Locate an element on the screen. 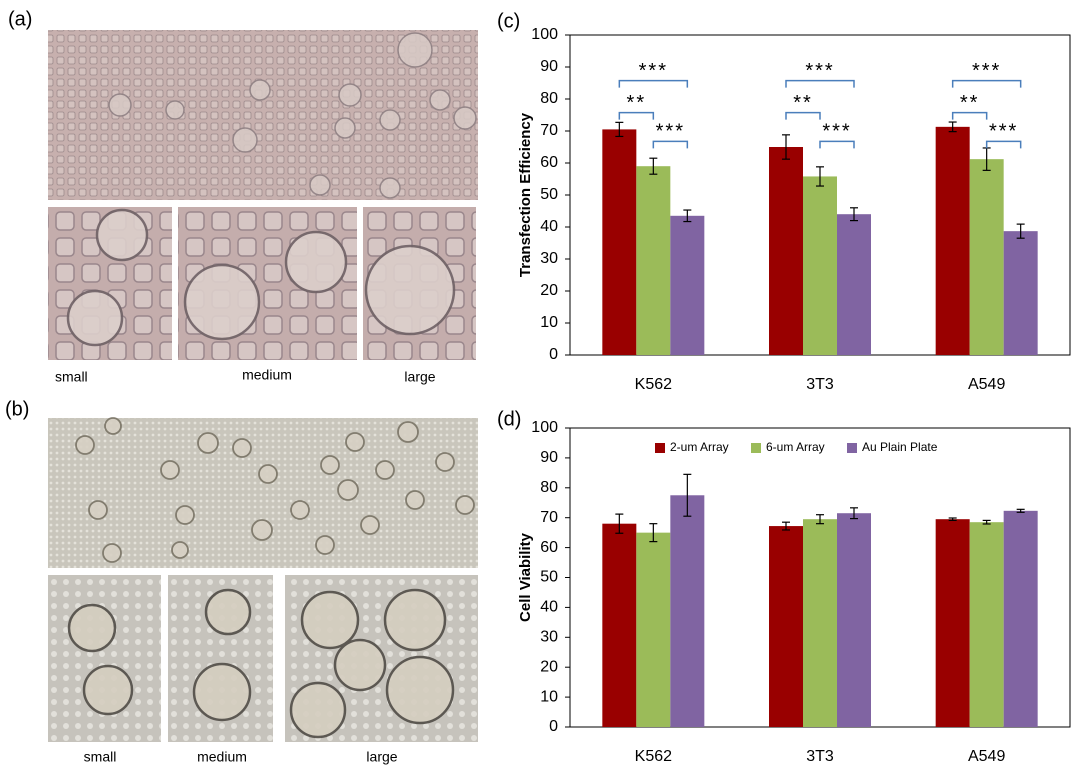 This screenshot has height=772, width=1072. legend-label: 6-um Array is located at coordinates (795, 447).